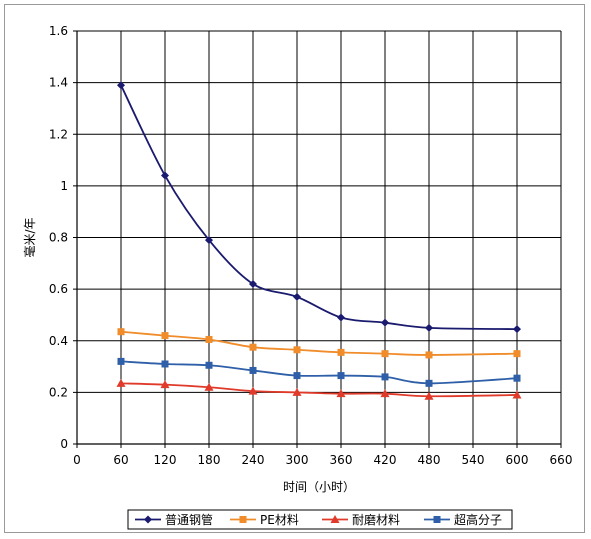 This screenshot has width=591, height=539. I want to click on y-tick-label: 1, so click(64, 186).